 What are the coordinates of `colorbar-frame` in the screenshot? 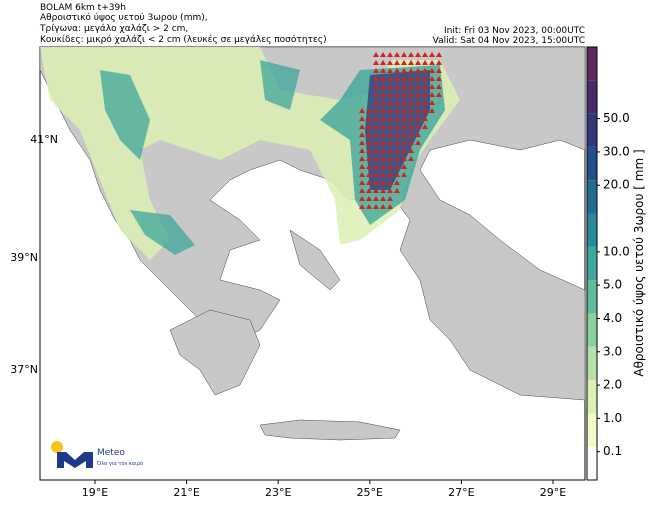 It's located at (592, 263).